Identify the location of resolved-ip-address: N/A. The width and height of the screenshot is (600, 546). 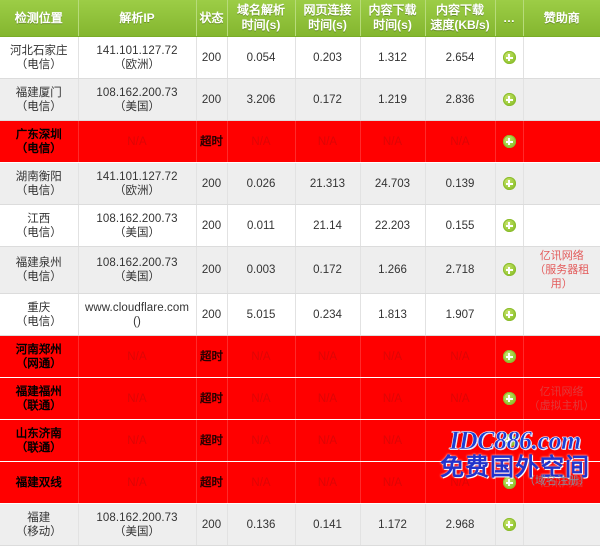
(137, 356).